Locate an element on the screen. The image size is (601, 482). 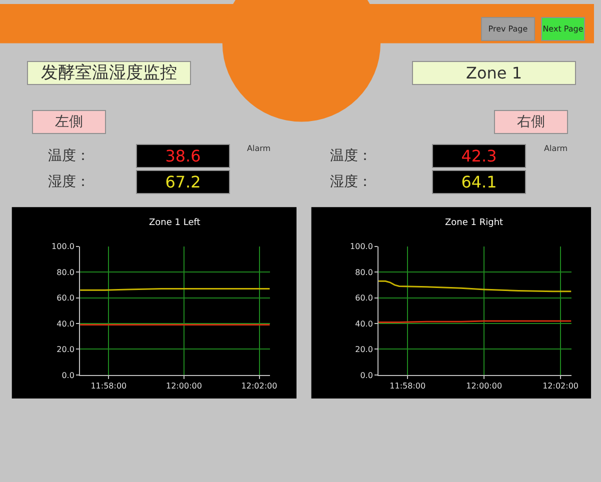
text: 发酵室温湿度监控 is located at coordinates (109, 73).